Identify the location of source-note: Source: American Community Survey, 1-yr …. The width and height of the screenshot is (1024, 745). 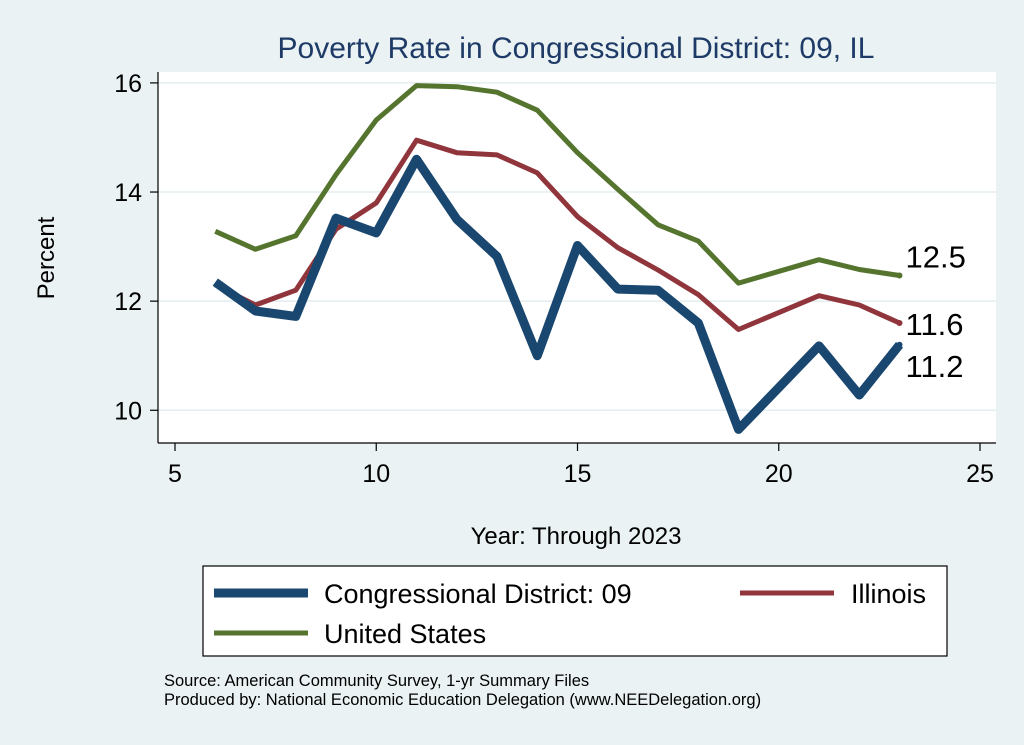
(462, 691).